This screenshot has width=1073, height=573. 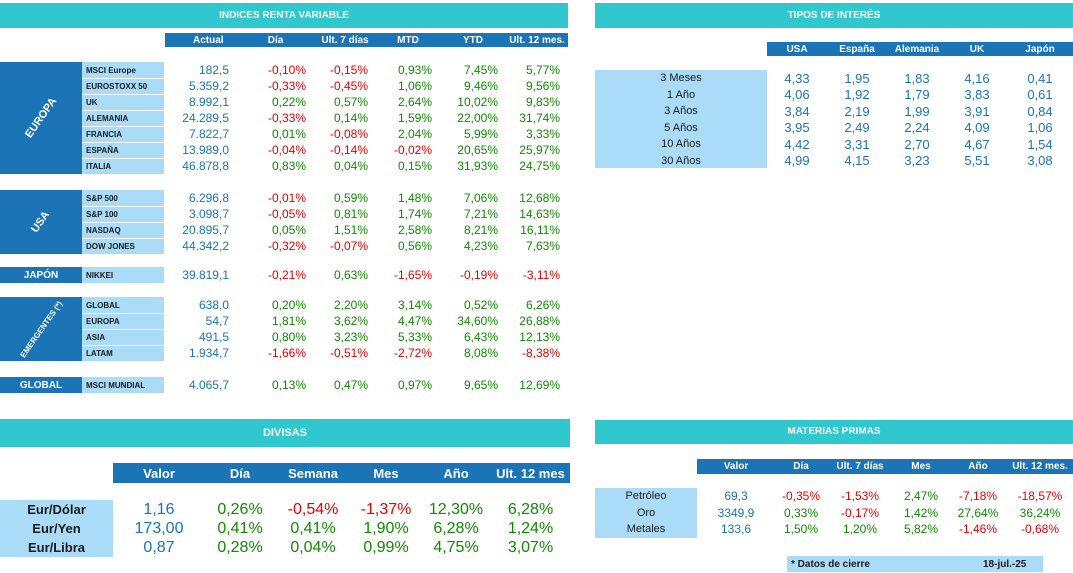 I want to click on rate-value: 0,61, so click(x=1040, y=95).